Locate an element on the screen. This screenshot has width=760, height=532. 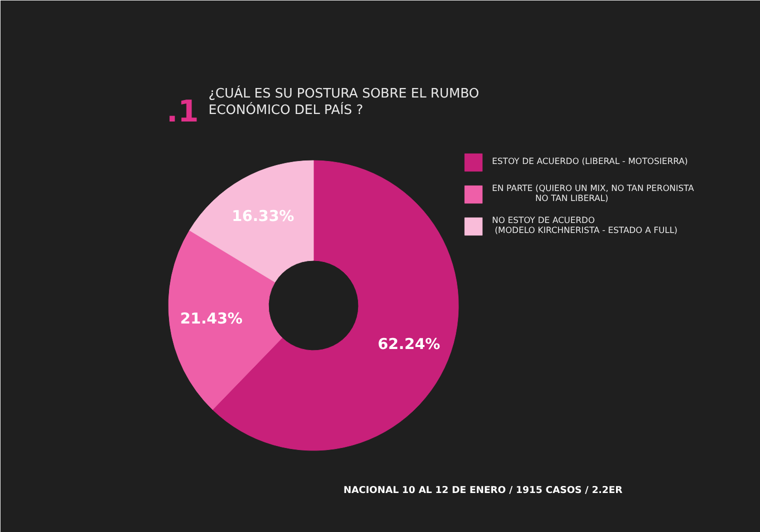
legend-label: ESTOY DE ACUERDO (LIBERAL - MOTOSIERRA) is located at coordinates (590, 162).